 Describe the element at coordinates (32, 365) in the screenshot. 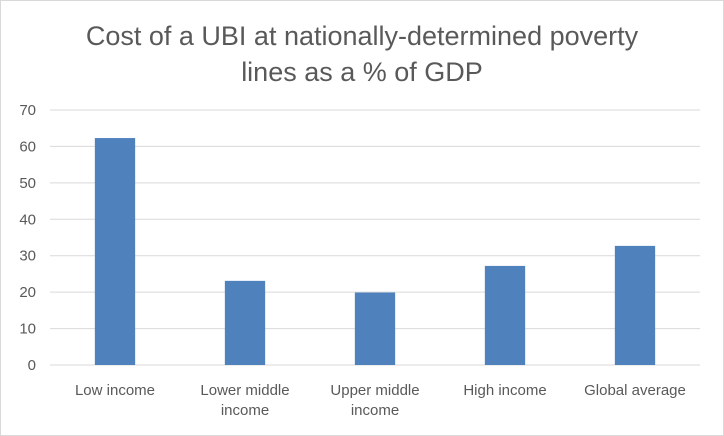

I see `y-tick-label: 0` at that location.